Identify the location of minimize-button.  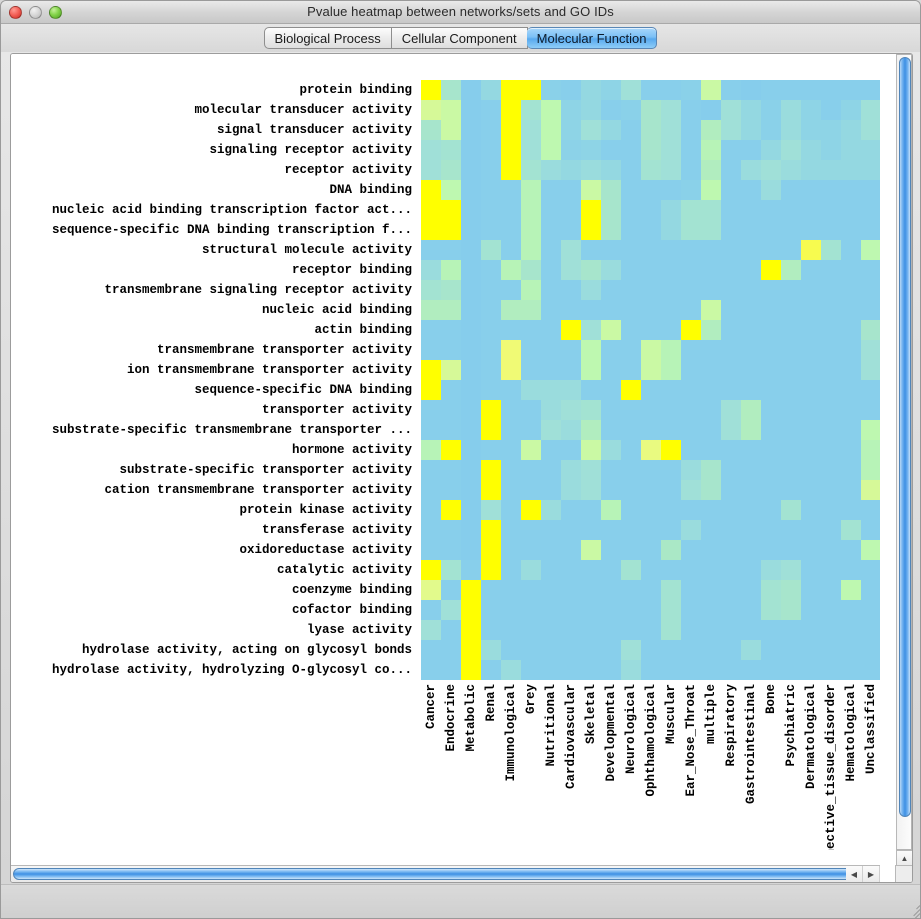
(35, 12).